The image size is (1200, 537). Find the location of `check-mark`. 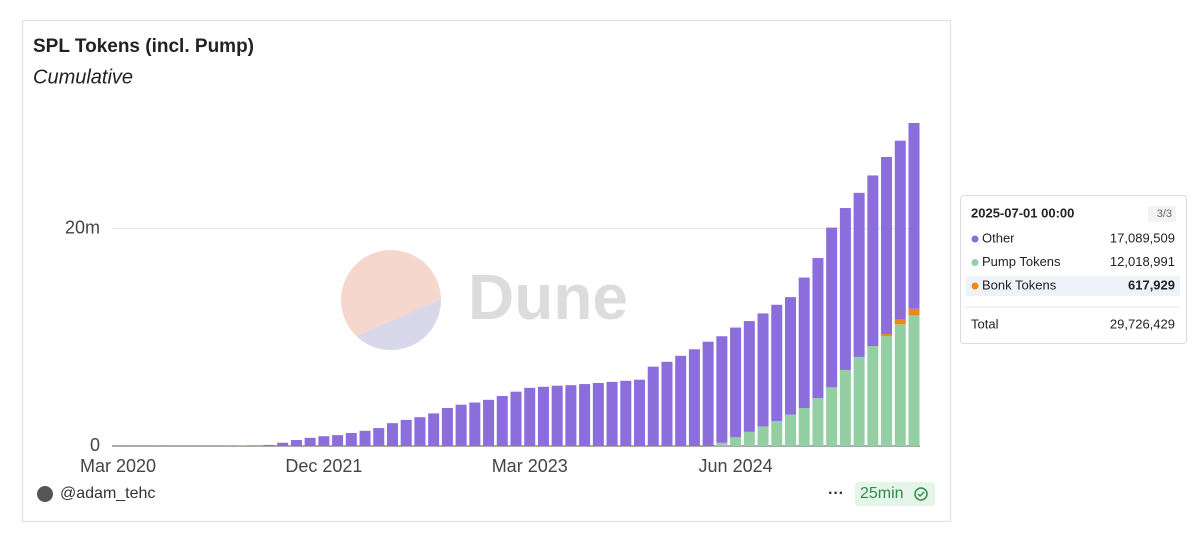

check-mark is located at coordinates (921, 494).